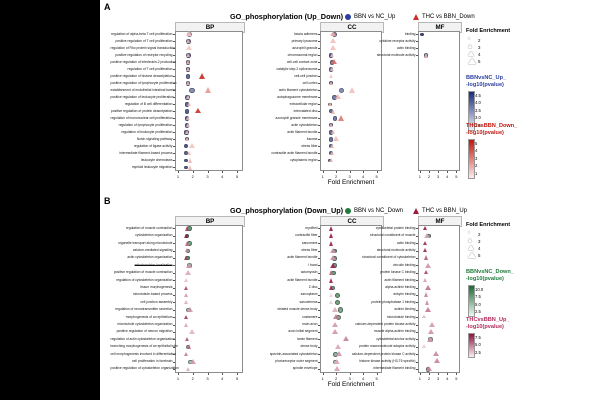  I want to click on term-label: cell cortex, so click(310, 82).